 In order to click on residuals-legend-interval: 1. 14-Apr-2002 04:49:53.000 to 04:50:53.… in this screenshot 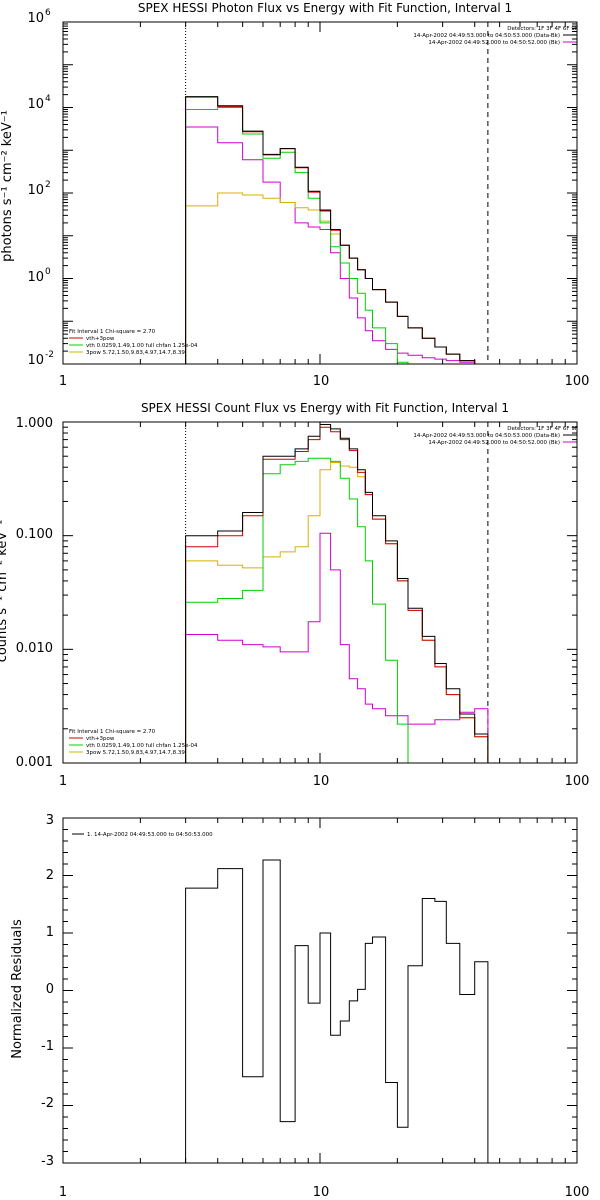, I will do `click(150, 835)`.